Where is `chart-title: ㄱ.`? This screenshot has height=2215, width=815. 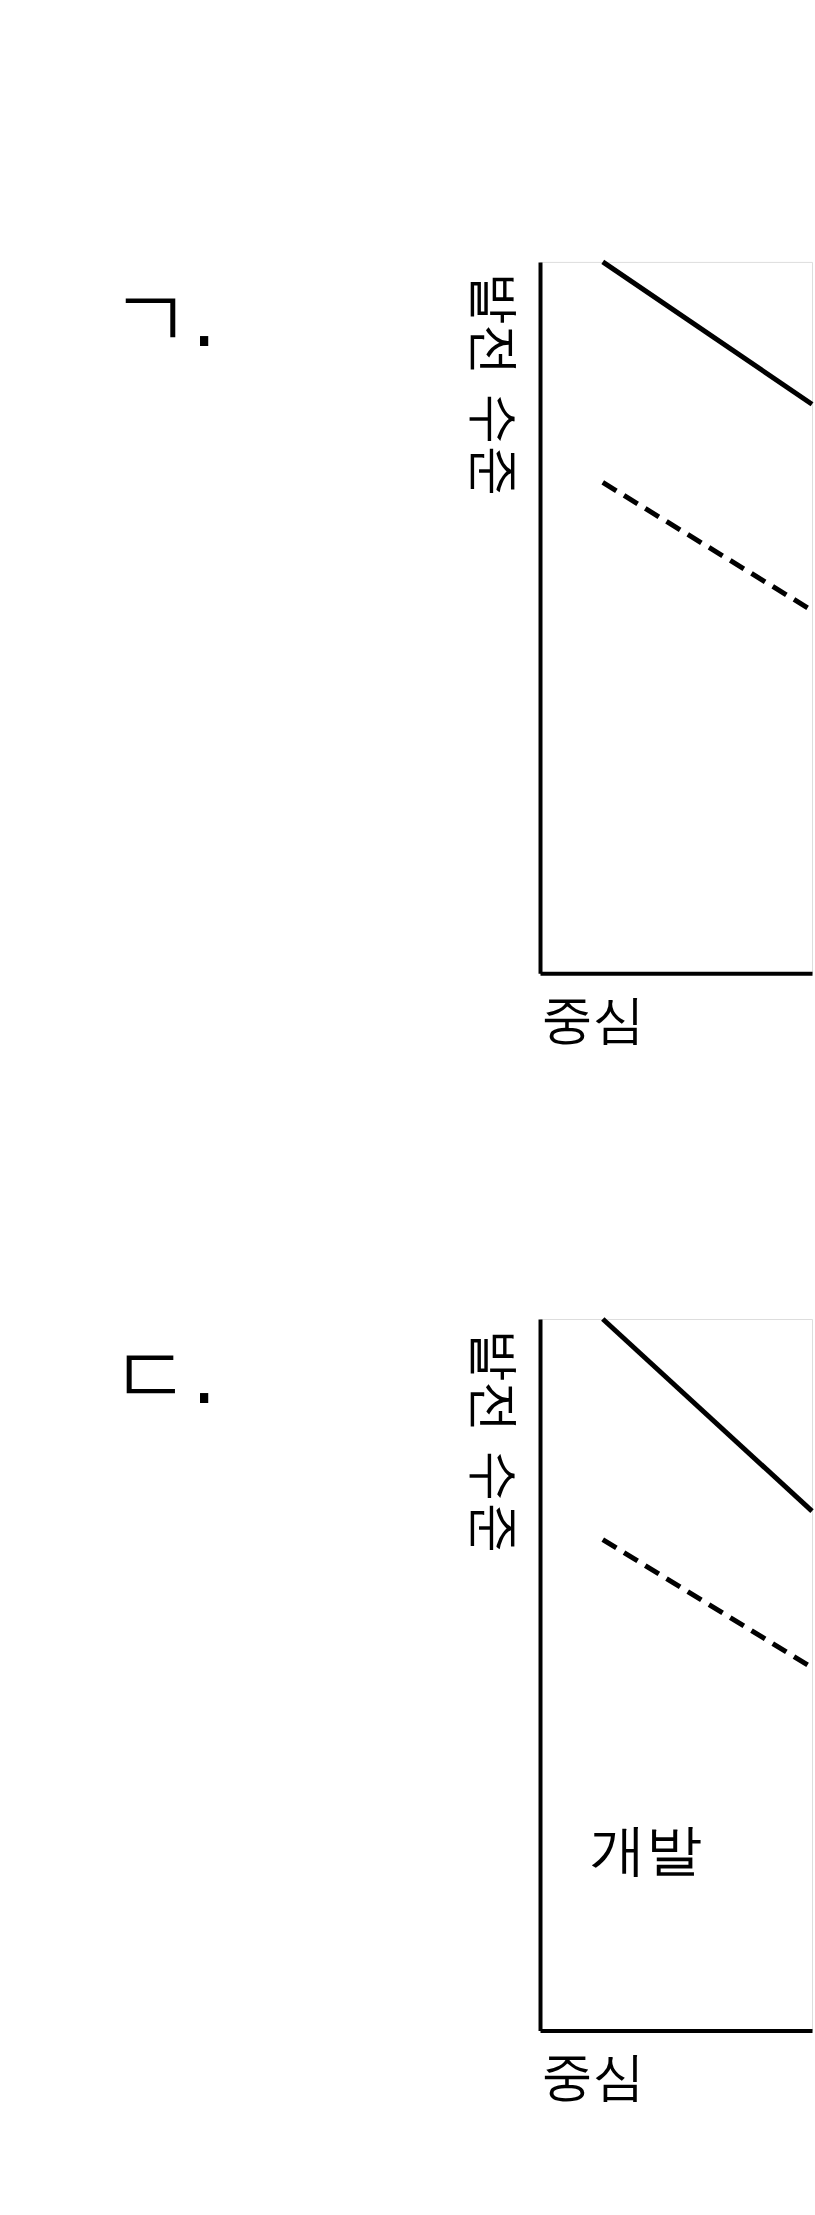
chart-title: ㄱ. is located at coordinates (164, 318).